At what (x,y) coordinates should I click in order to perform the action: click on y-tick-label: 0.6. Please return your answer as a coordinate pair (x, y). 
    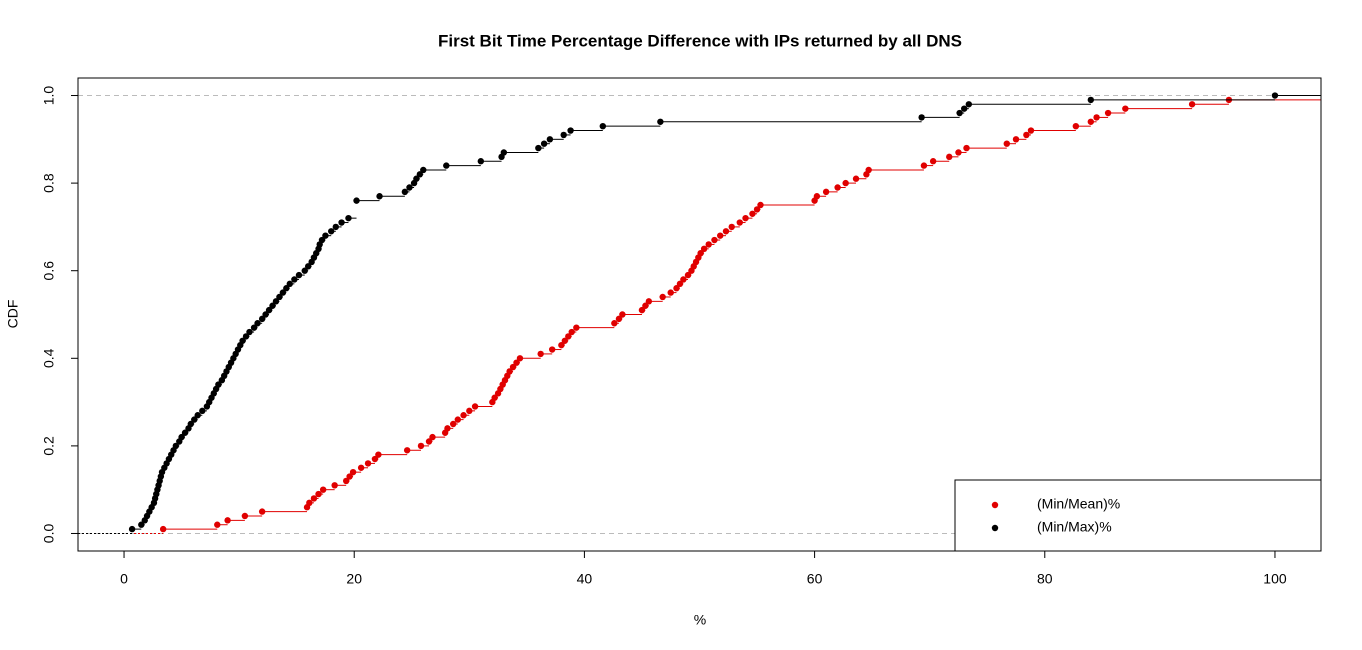
    Looking at the image, I should click on (49, 271).